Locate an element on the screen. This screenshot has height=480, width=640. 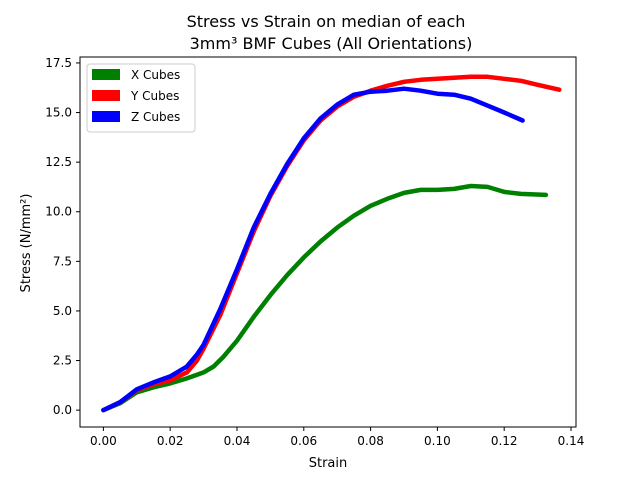
legend-label: X Cubes is located at coordinates (155, 75).